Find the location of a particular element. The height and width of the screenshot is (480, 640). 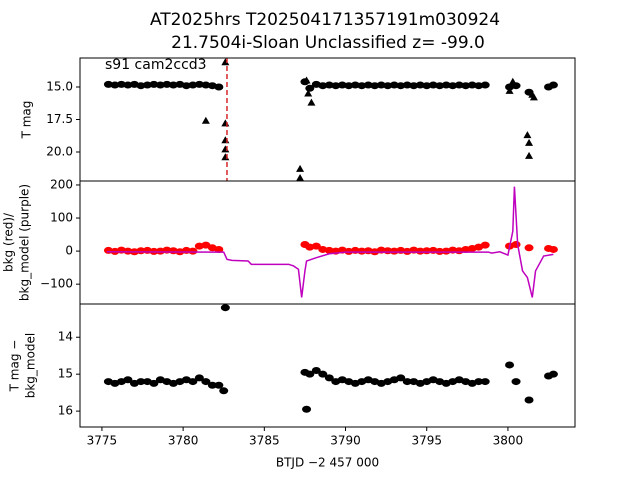

y-axis-label: T mag is located at coordinates (27, 120).